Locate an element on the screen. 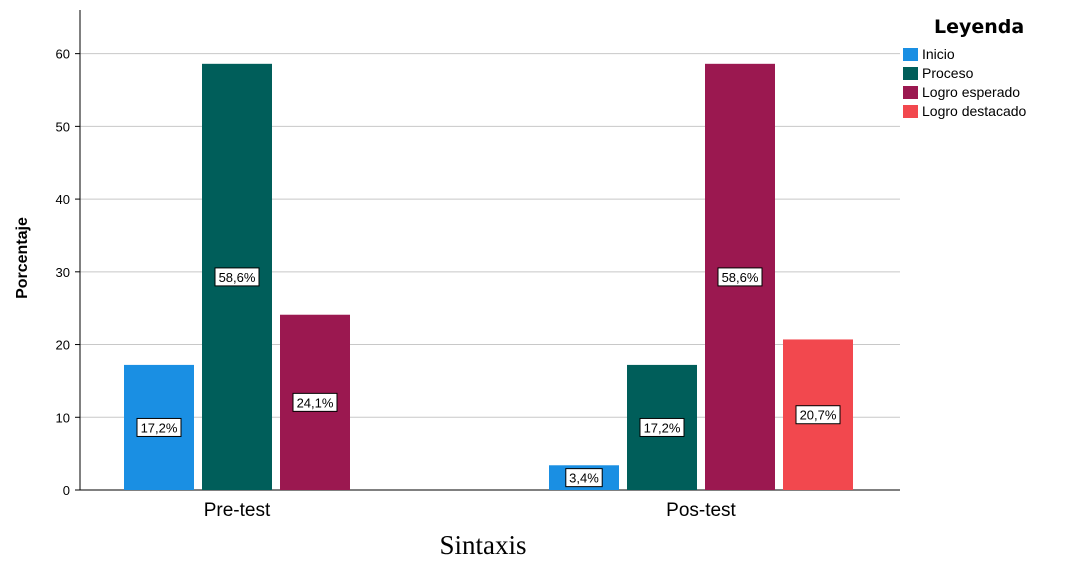  legend-item: Inicio is located at coordinates (938, 54).